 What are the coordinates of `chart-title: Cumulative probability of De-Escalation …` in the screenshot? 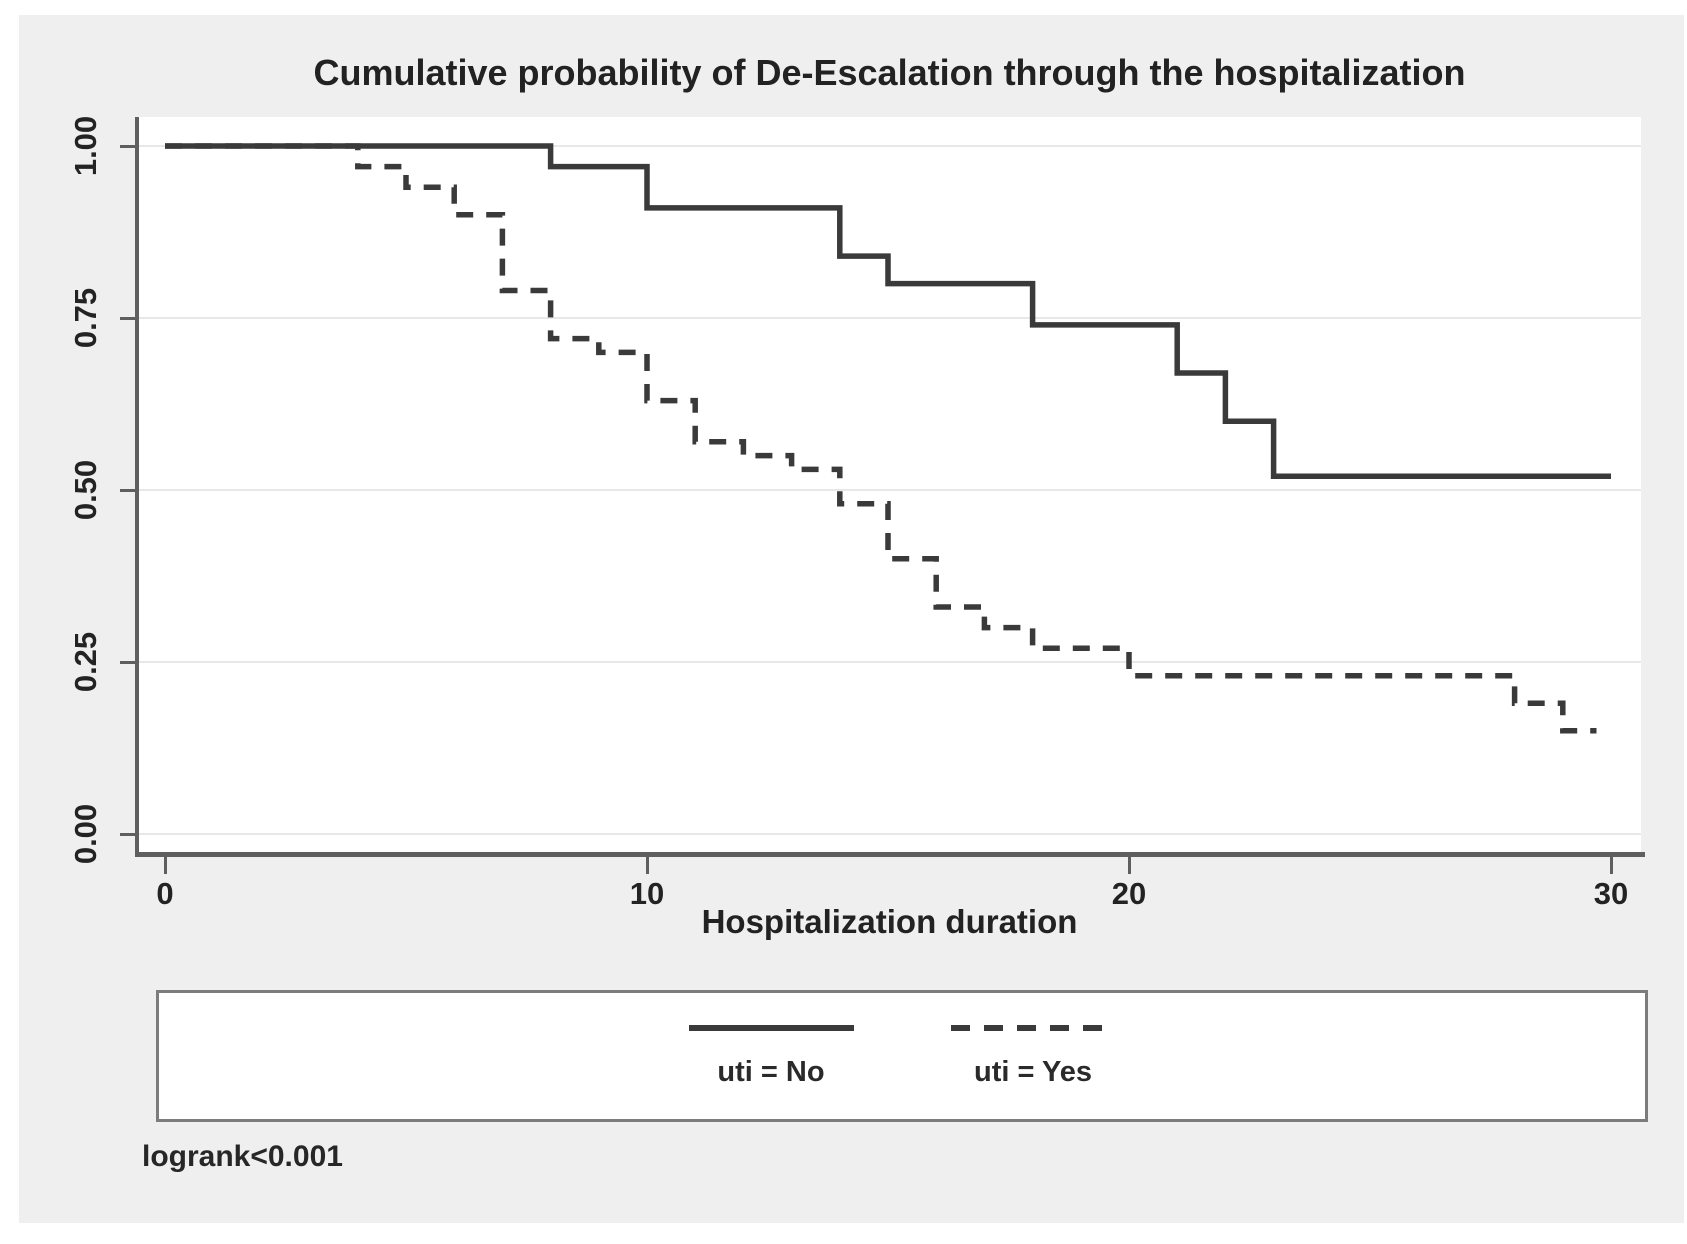 It's located at (889, 72).